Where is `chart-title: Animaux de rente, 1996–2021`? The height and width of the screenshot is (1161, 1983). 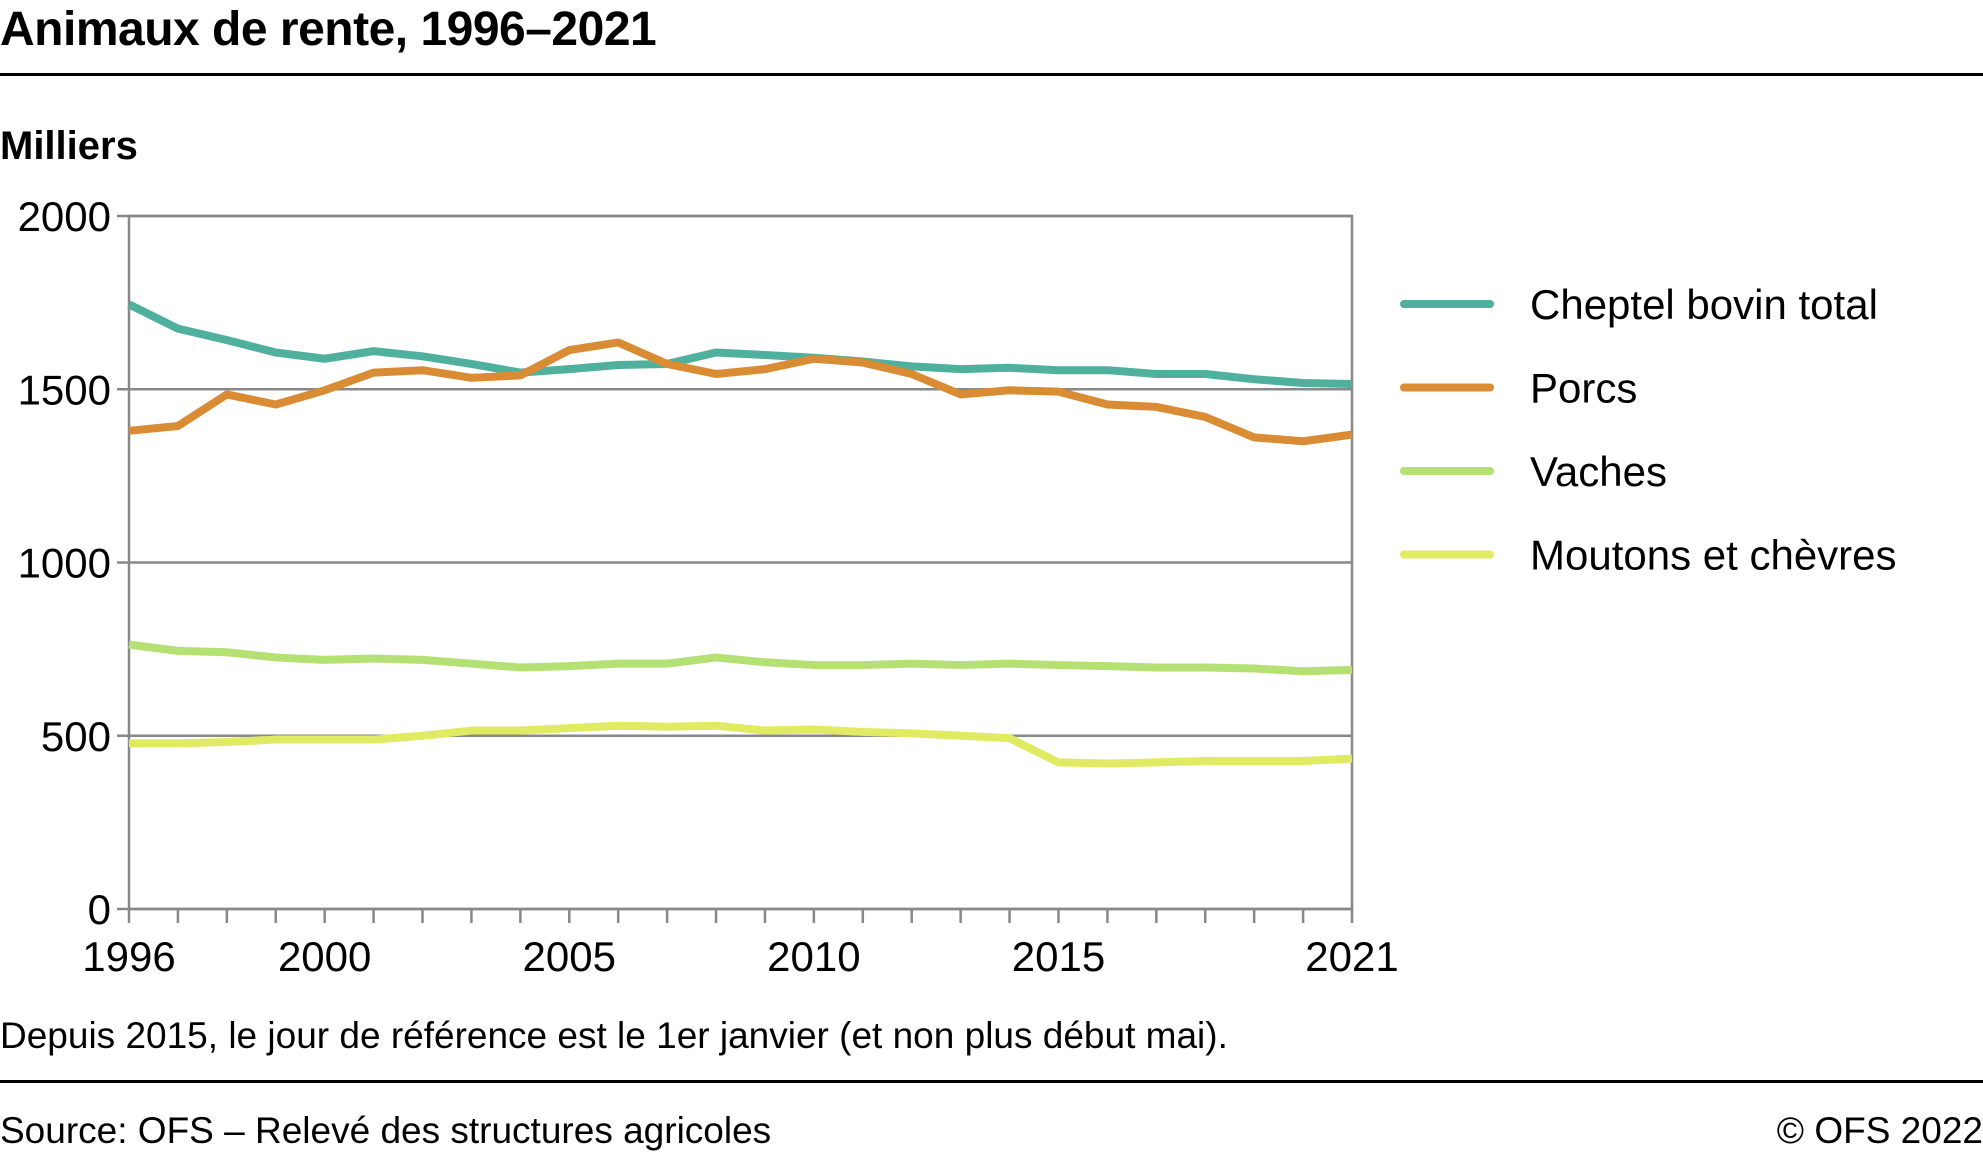 chart-title: Animaux de rente, 1996–2021 is located at coordinates (328, 29).